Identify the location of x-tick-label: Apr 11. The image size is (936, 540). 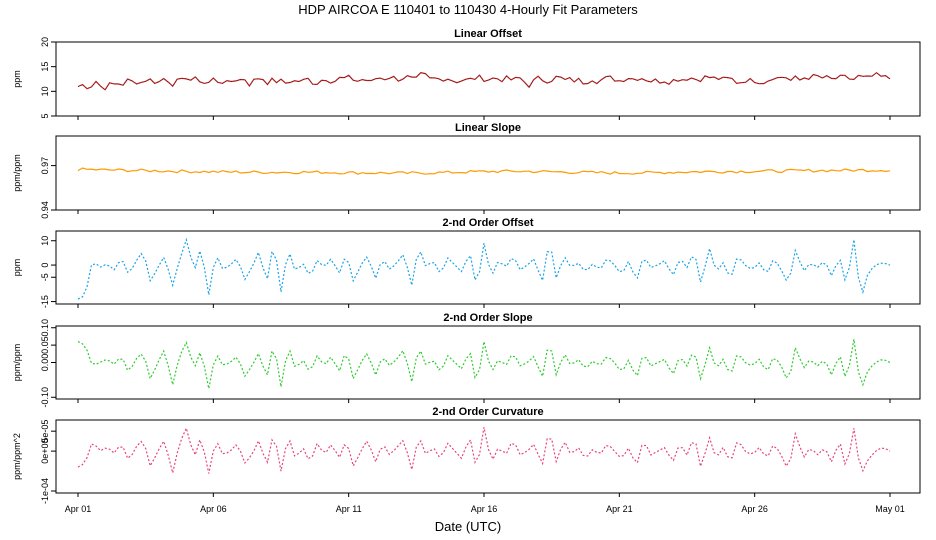
(349, 509).